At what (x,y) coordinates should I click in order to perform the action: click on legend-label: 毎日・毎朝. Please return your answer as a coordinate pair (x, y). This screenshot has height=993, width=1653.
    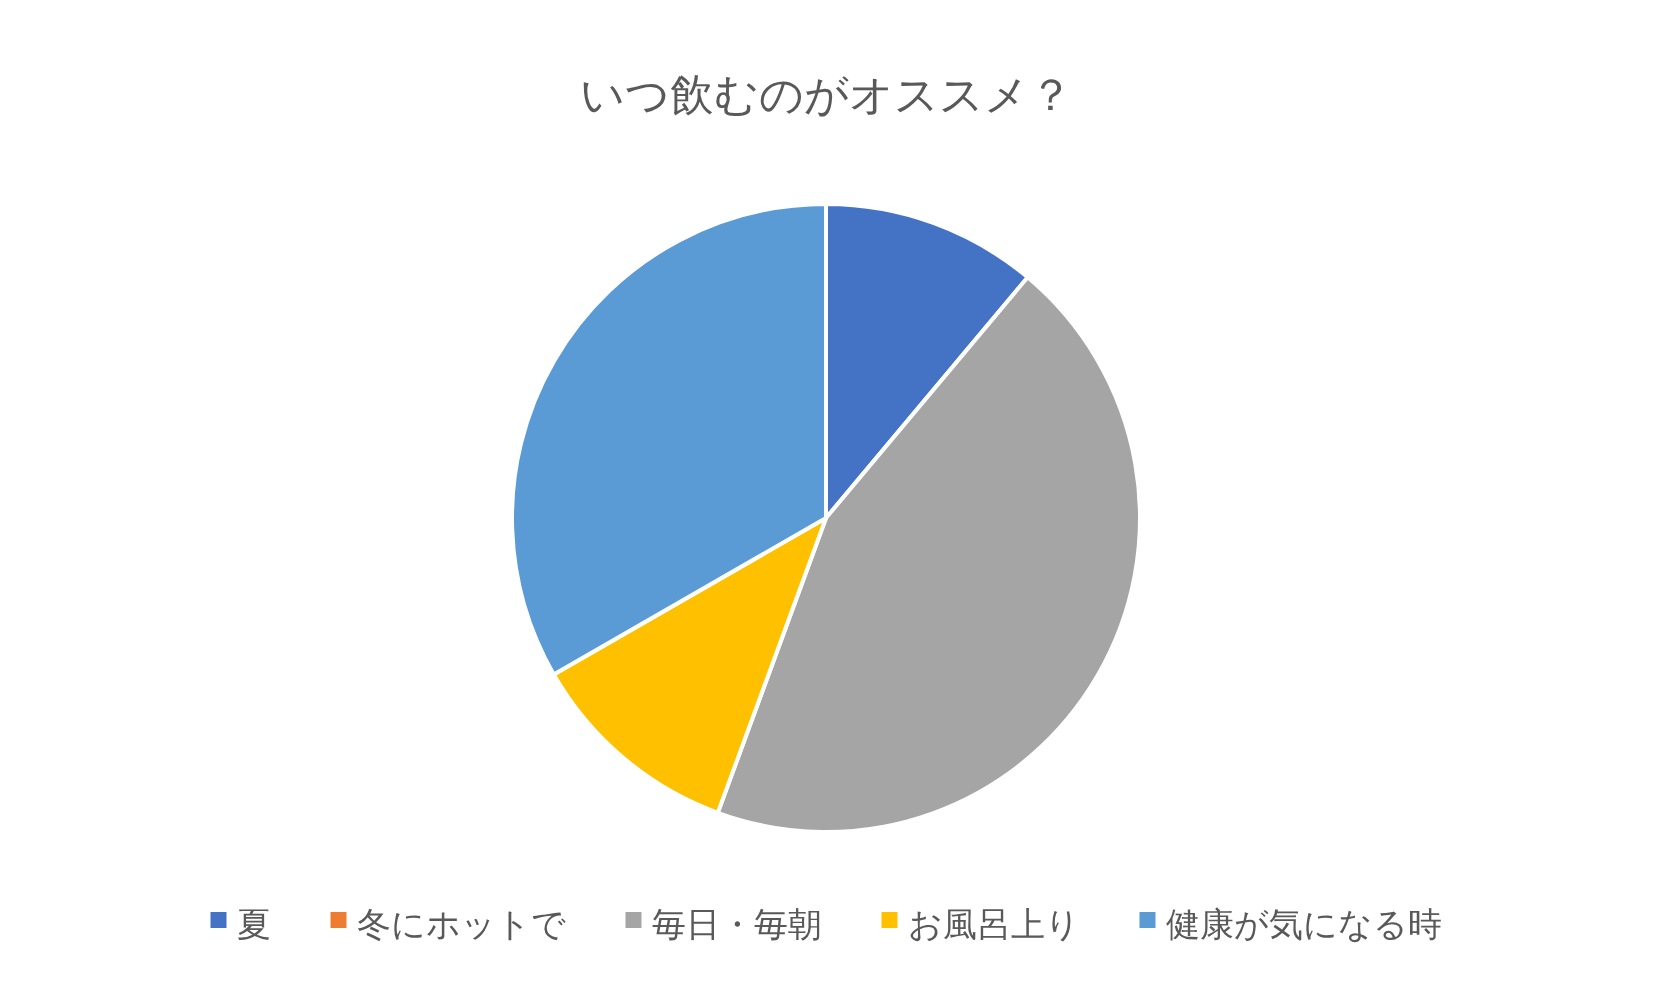
    Looking at the image, I should click on (736, 923).